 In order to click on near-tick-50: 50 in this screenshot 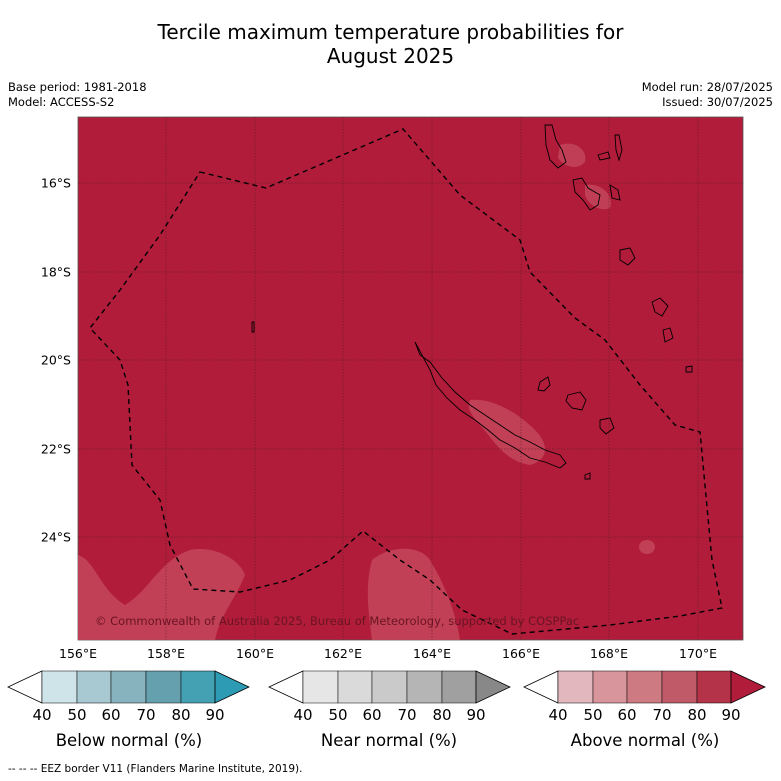, I will do `click(338, 715)`.